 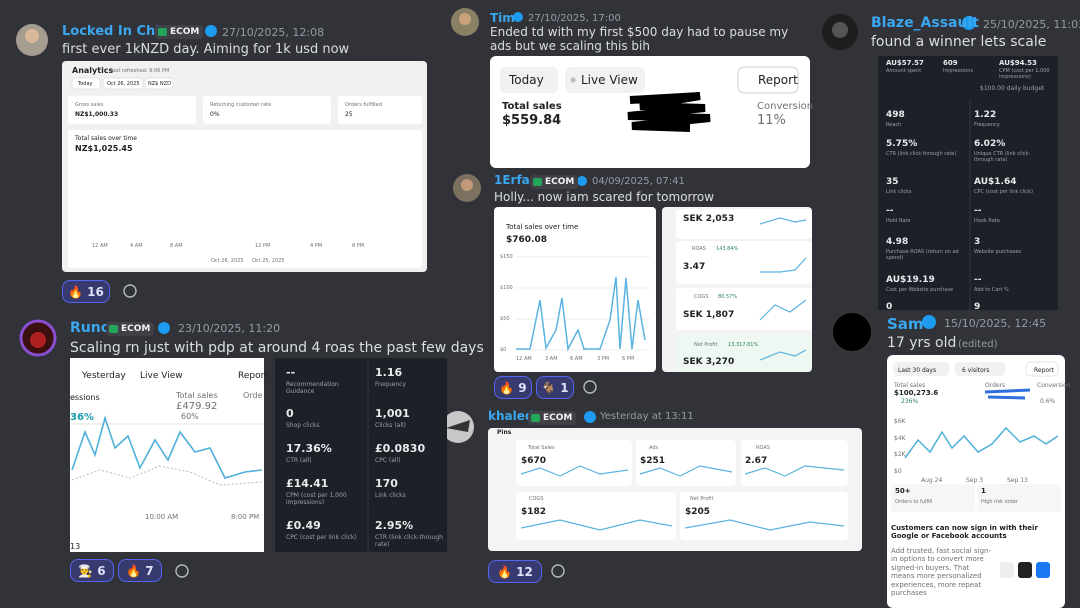 What do you see at coordinates (515, 571) in the screenshot?
I see `reaction: 🔥 12` at bounding box center [515, 571].